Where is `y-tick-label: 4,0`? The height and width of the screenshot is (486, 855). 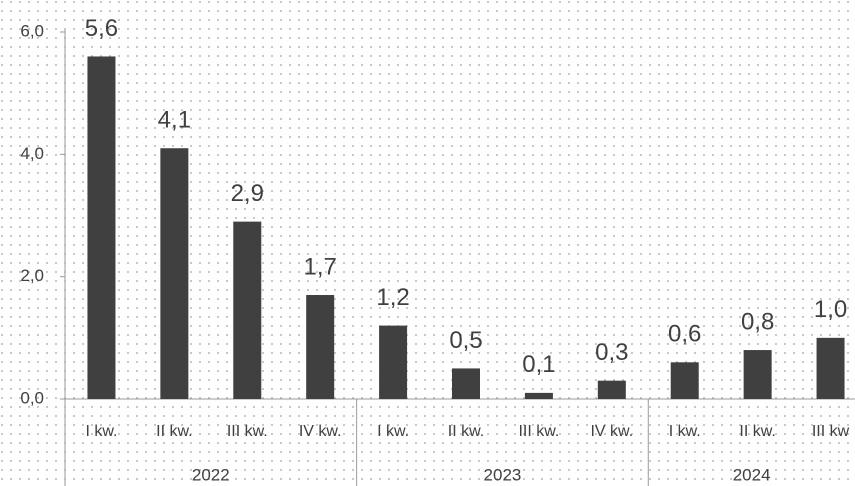 y-tick-label: 4,0 is located at coordinates (32, 153).